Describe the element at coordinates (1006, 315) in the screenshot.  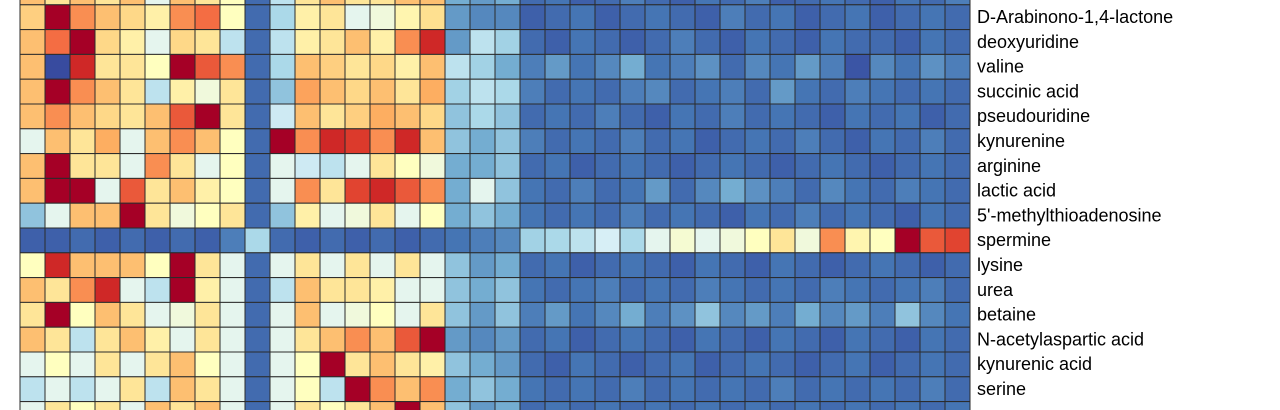
I see `row-label: betaine` at that location.